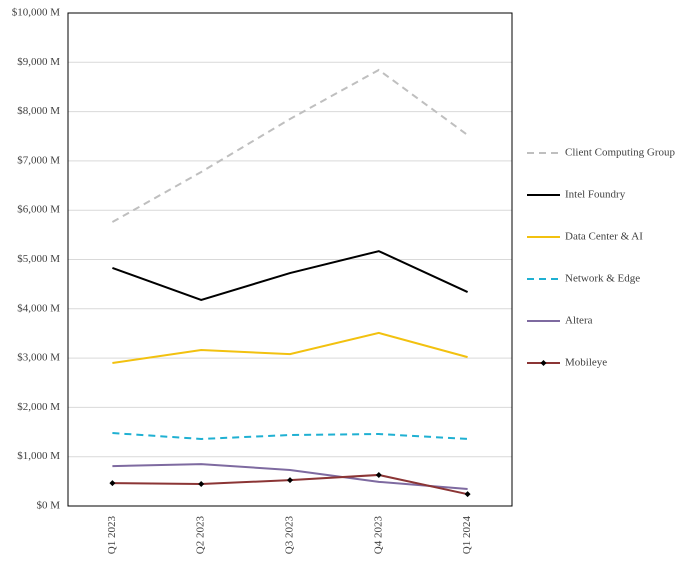 This screenshot has height=566, width=695. Describe the element at coordinates (201, 535) in the screenshot. I see `x-tick-label: Q2 2023` at that location.